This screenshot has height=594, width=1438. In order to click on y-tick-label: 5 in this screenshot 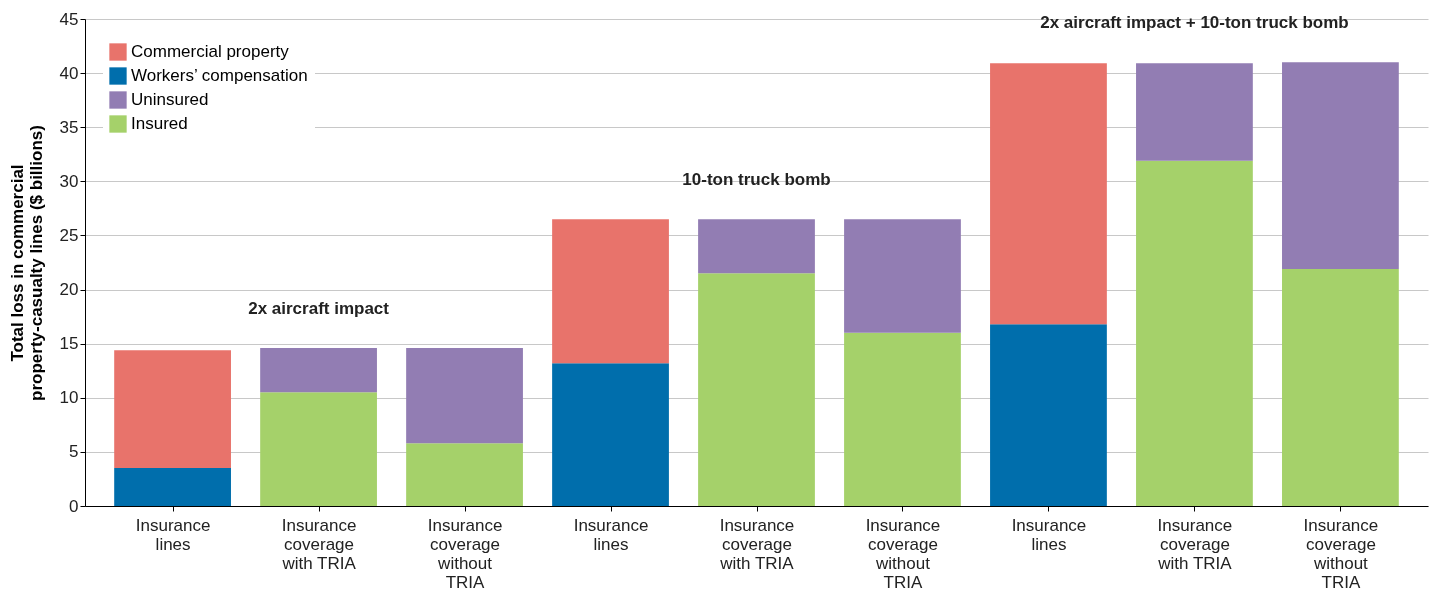, I will do `click(74, 452)`.